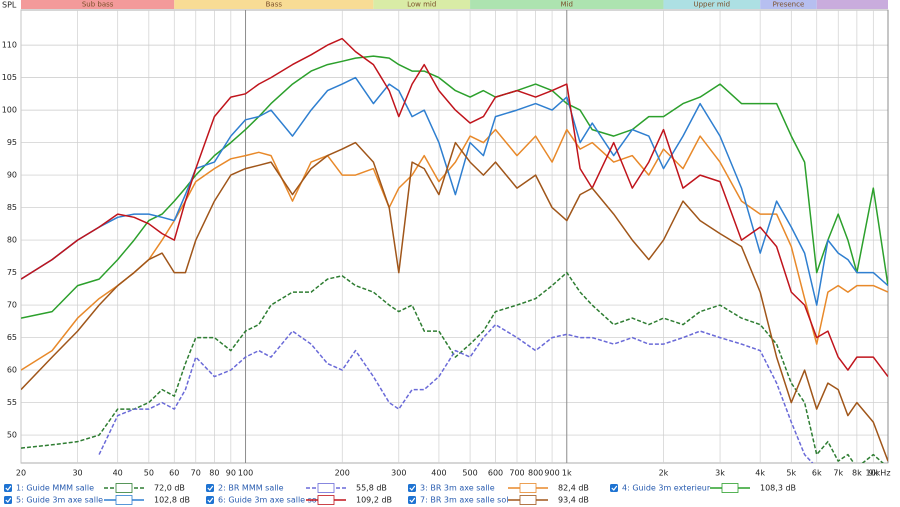 The image size is (900, 507). I want to click on legend-name: 2: BR MMM salle, so click(251, 488).